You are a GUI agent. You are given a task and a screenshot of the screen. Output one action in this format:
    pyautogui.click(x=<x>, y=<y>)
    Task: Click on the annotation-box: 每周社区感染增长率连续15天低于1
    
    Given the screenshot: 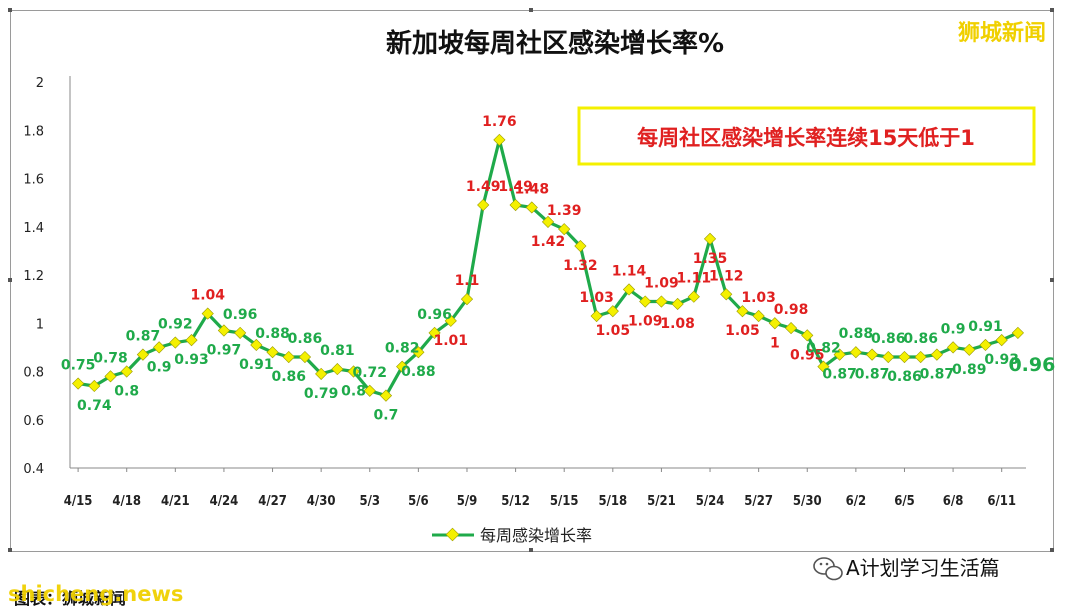 What is the action you would take?
    pyautogui.click(x=806, y=136)
    